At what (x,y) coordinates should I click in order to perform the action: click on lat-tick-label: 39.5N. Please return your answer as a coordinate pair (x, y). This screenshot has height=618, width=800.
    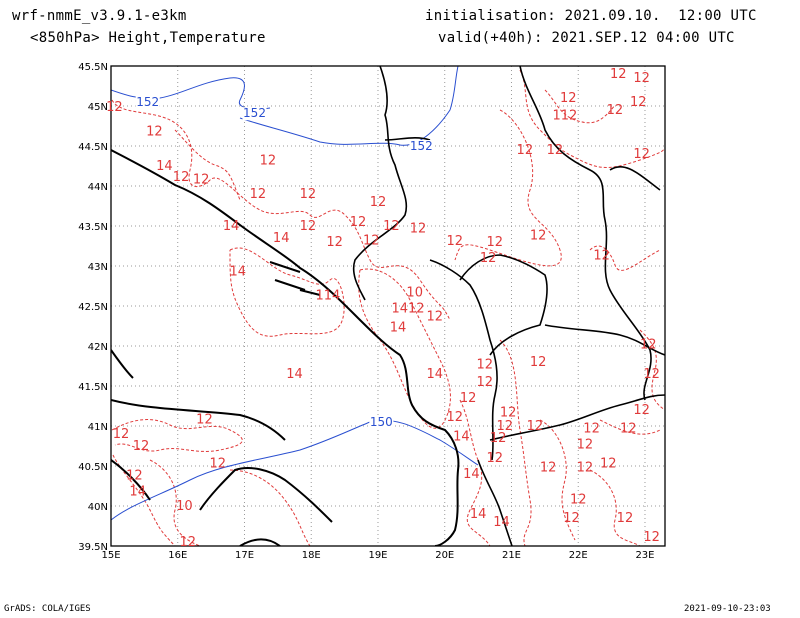
    Looking at the image, I should click on (93, 547).